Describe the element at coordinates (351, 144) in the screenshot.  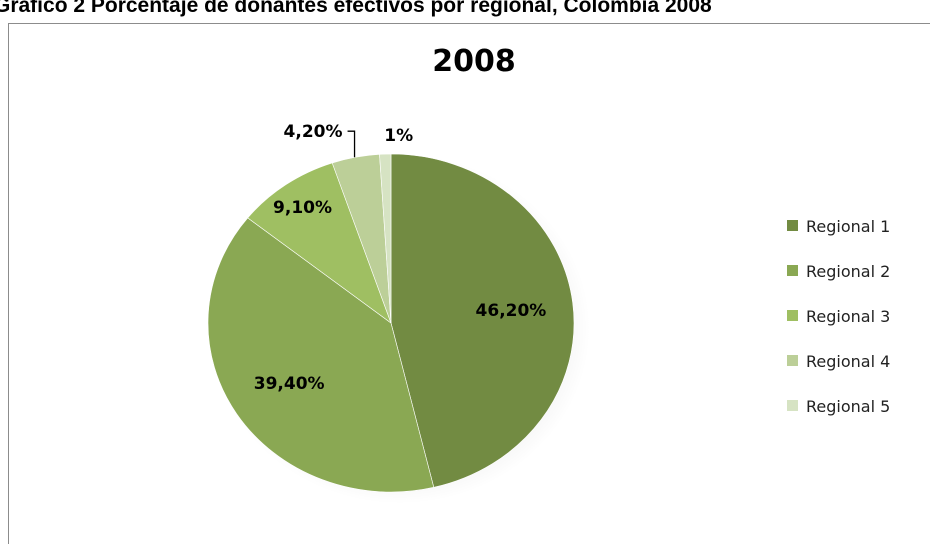
I see `leader-line` at that location.